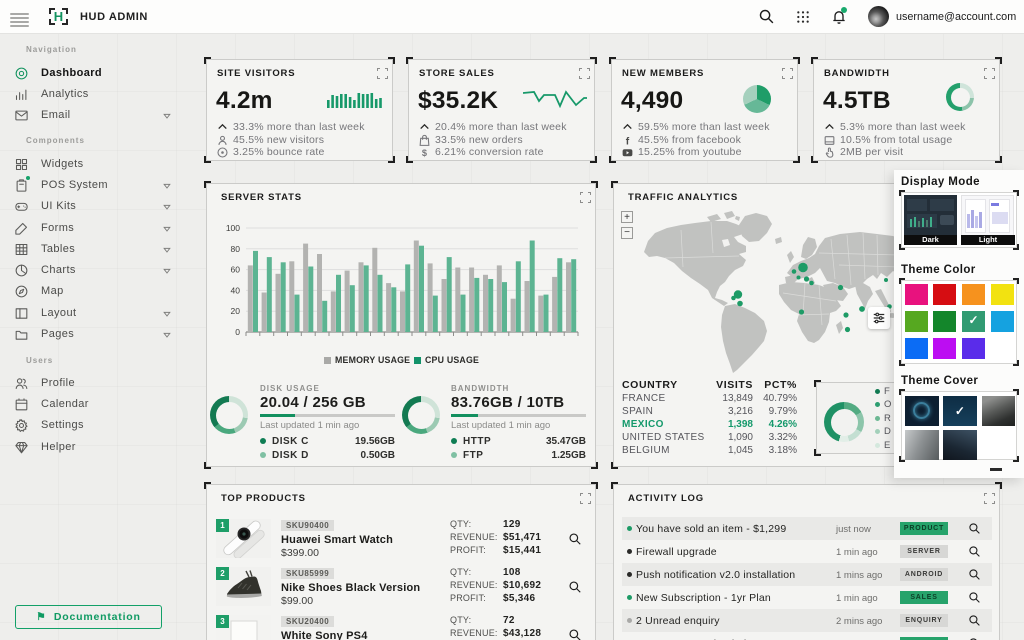 The width and height of the screenshot is (1024, 640). What do you see at coordinates (233, 228) in the screenshot?
I see `svg-text: 100` at bounding box center [233, 228].